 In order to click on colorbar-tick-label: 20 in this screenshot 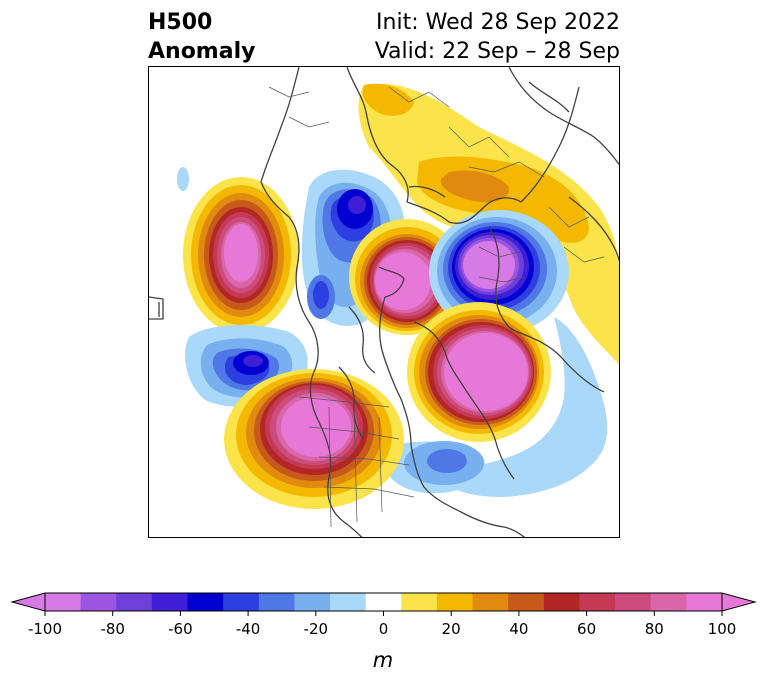, I will do `click(451, 629)`.